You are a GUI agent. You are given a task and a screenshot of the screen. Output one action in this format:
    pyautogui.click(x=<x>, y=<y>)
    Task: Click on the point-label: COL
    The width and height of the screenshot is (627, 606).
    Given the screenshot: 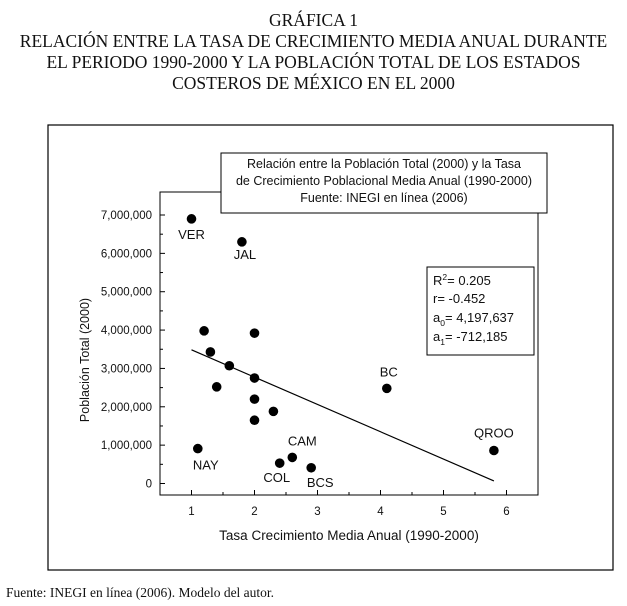 What is the action you would take?
    pyautogui.click(x=276, y=477)
    